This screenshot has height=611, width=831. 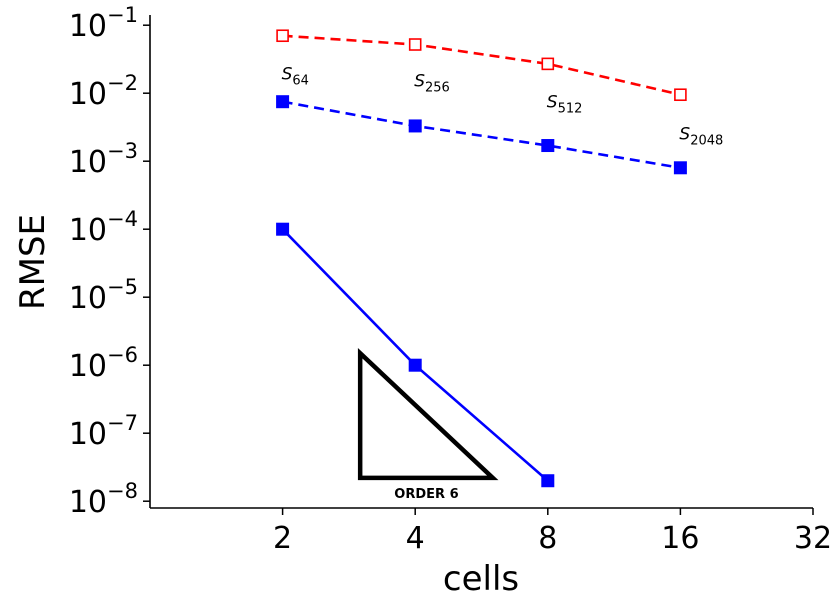 What do you see at coordinates (103, 159) in the screenshot?
I see `y-tick-label: 10⁻³` at bounding box center [103, 159].